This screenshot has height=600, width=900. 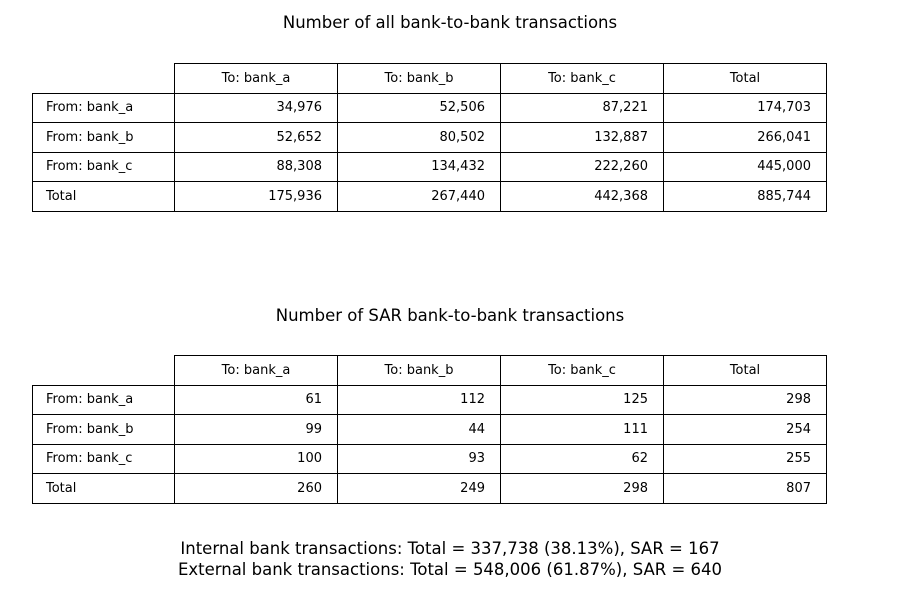 What do you see at coordinates (256, 137) in the screenshot?
I see `table-cell: 52,652` at bounding box center [256, 137].